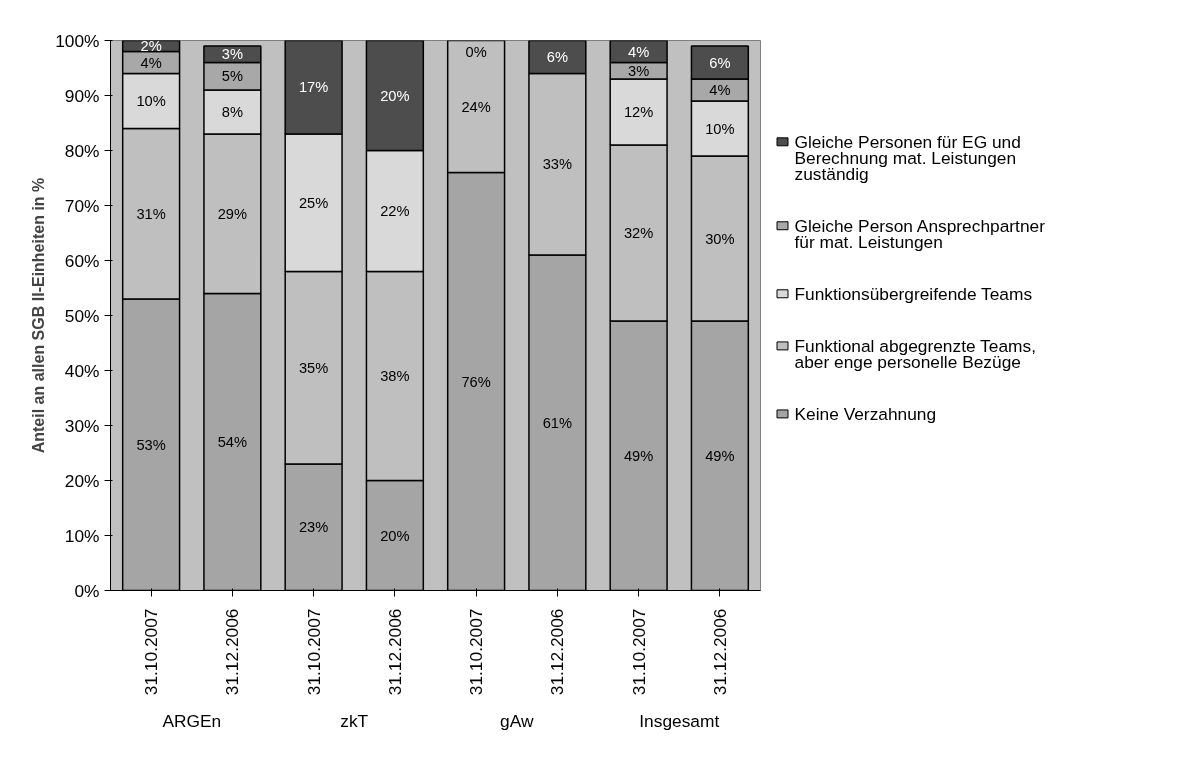 This screenshot has width=1183, height=778. I want to click on y-tick-label: 10%, so click(82, 535).